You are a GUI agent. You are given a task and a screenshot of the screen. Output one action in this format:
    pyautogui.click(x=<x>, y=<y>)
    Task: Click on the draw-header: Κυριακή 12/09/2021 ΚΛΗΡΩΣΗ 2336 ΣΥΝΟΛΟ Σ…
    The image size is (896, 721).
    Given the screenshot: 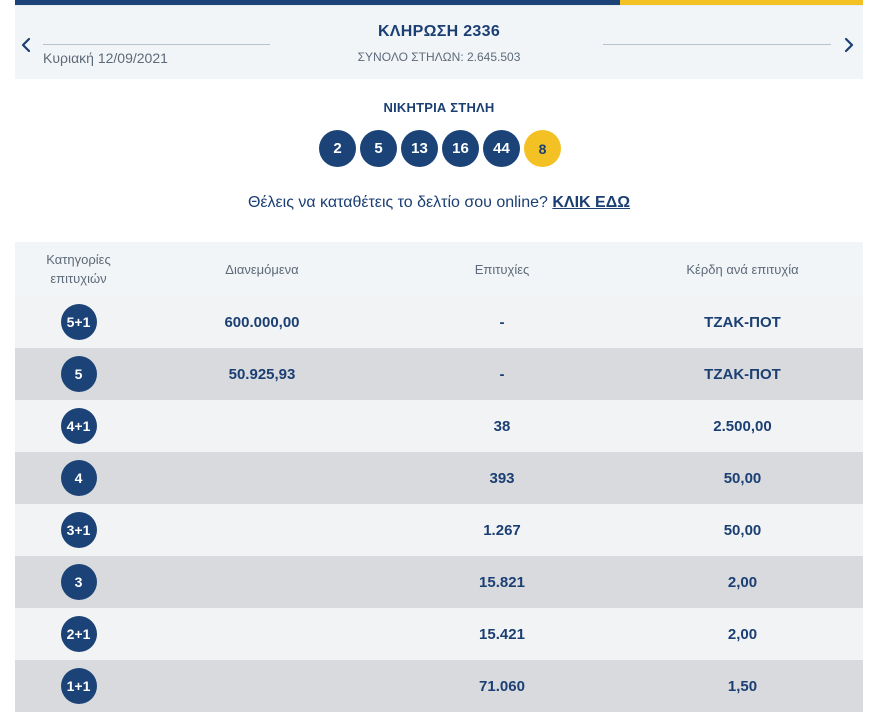 What is the action you would take?
    pyautogui.click(x=439, y=42)
    